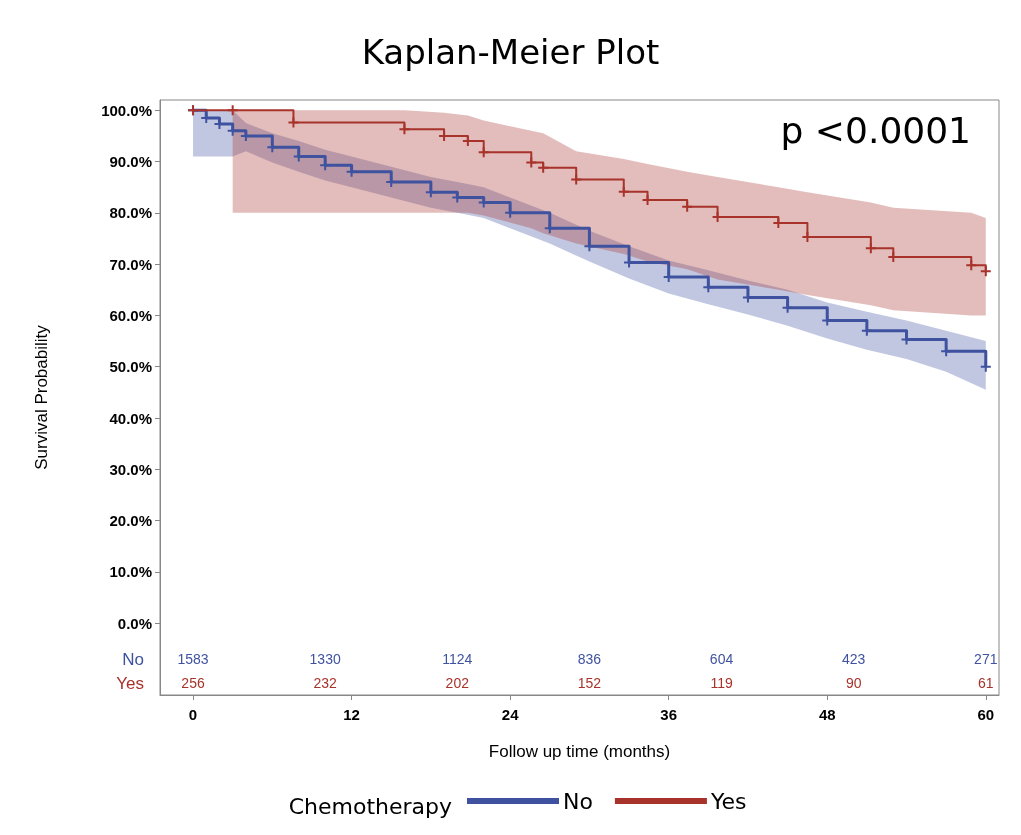 The width and height of the screenshot is (1021, 835). I want to click on annotation: 256, so click(193, 683).